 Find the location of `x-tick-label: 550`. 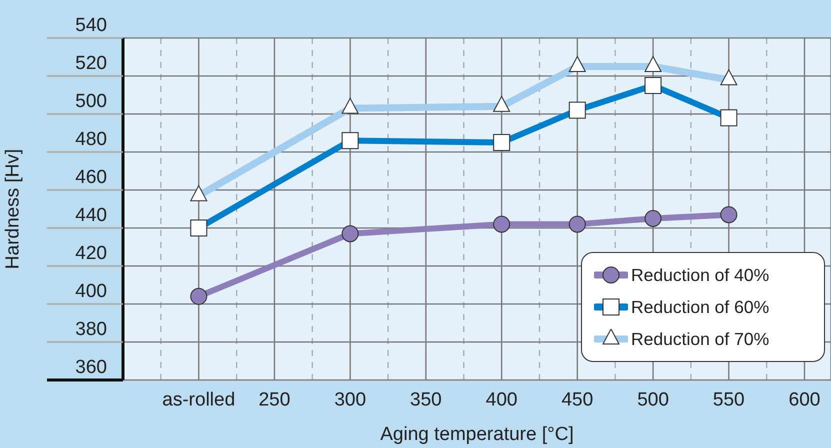

x-tick-label: 550 is located at coordinates (728, 399).